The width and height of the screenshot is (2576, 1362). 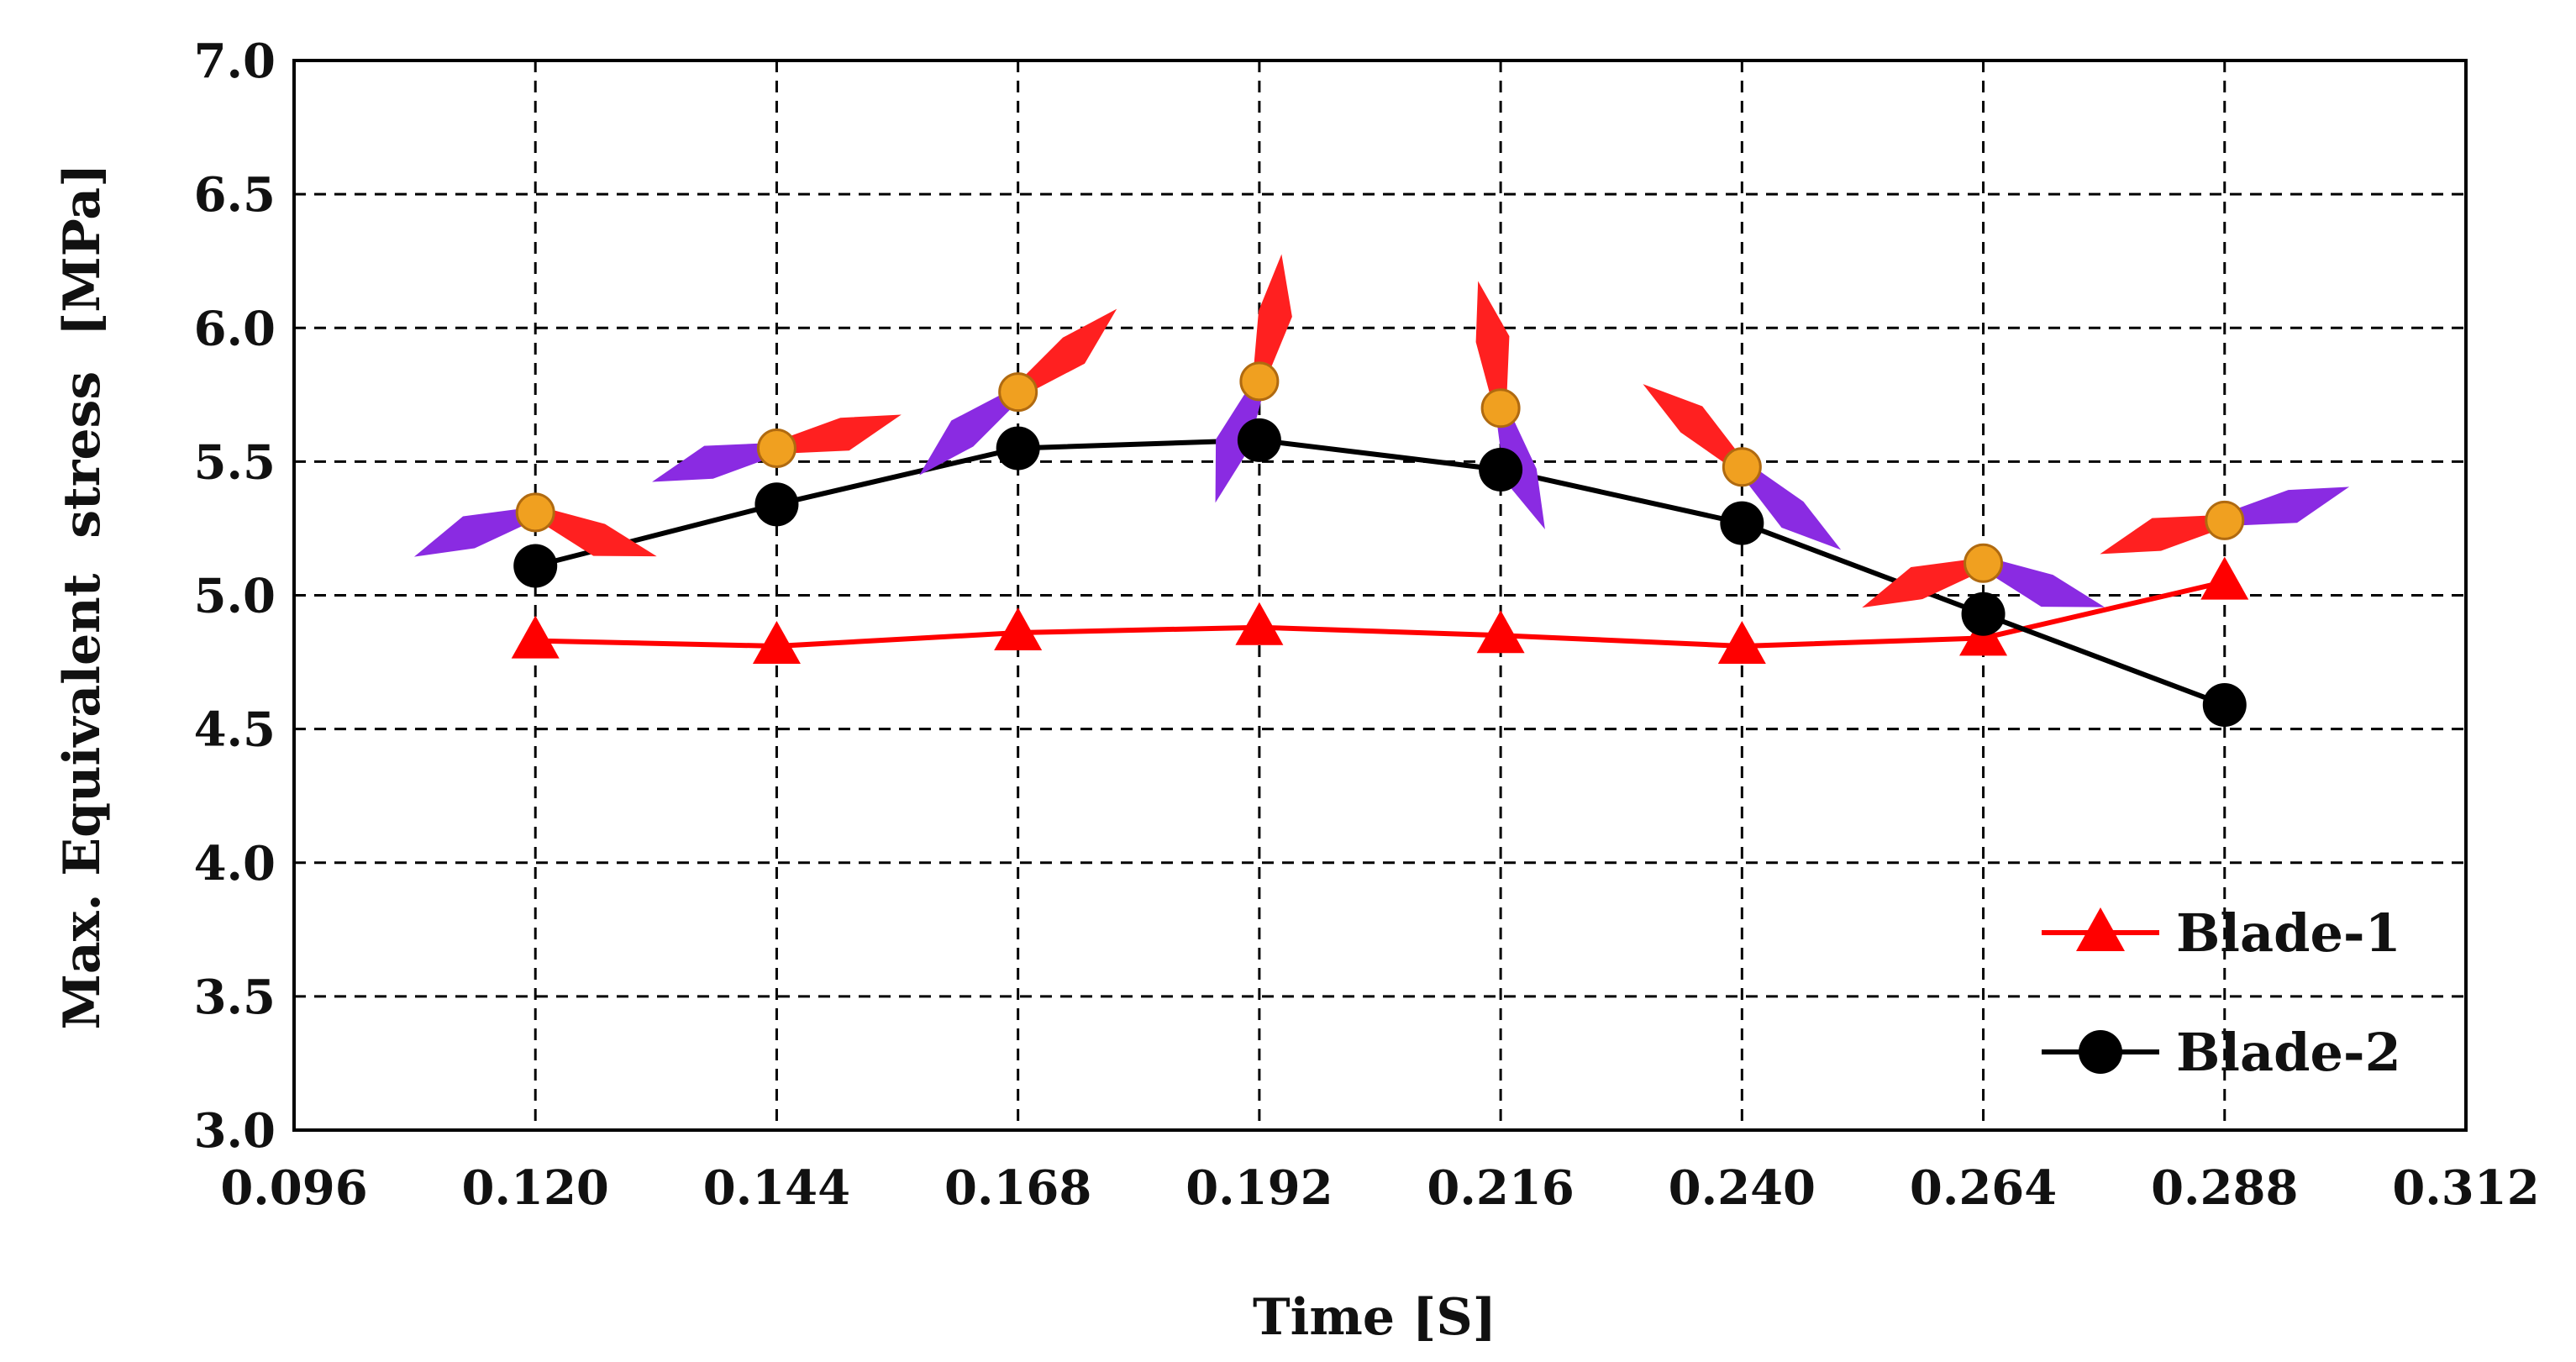 I want to click on y-tick-labels: 3.0 3.5 4.0 4.5 5.0 5.5 6.0 6.5 7.0, so click(x=235, y=596).